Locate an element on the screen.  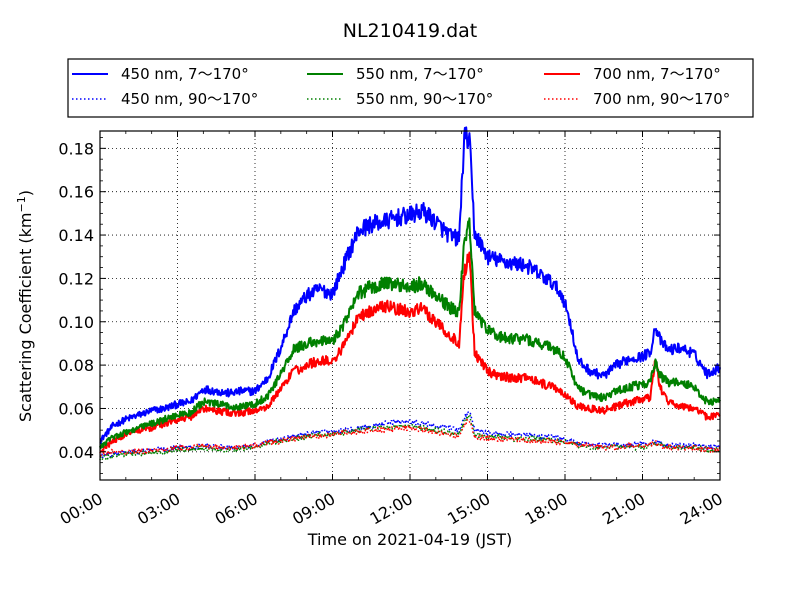
x-tick-label: 03:00 is located at coordinates (158, 509).